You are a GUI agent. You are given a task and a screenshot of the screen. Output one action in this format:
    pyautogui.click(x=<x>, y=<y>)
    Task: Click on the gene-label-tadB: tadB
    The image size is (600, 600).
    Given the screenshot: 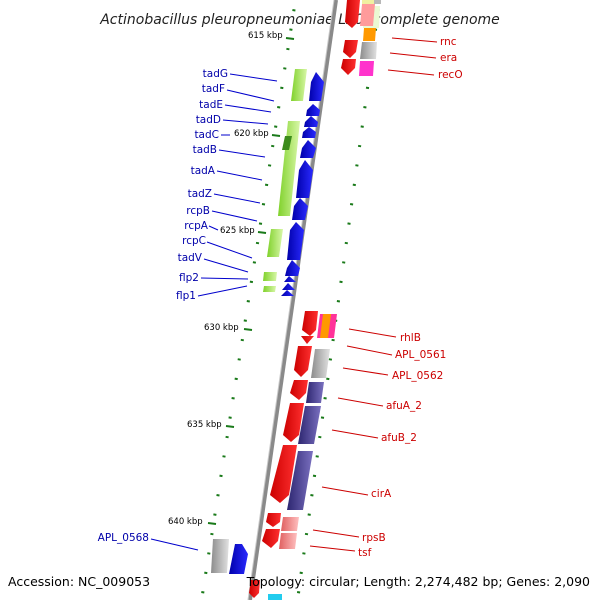 What is the action you would take?
    pyautogui.click(x=205, y=150)
    